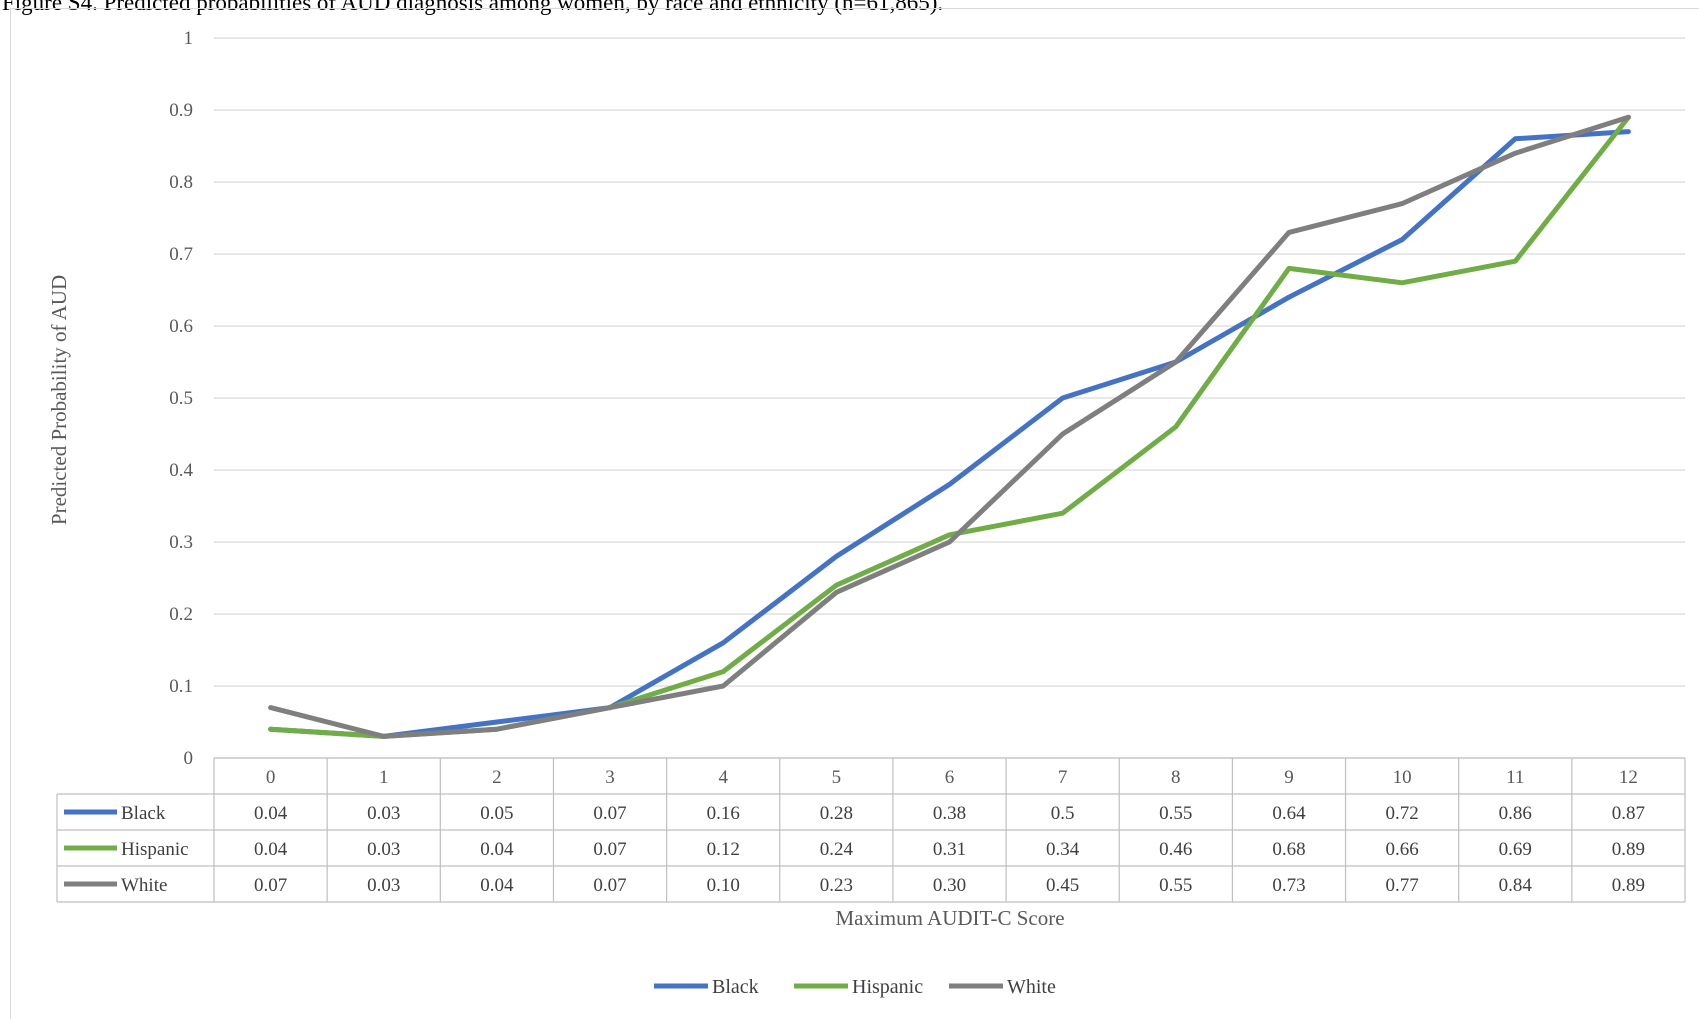  What do you see at coordinates (949, 813) in the screenshot?
I see `table-cell: 0.38` at bounding box center [949, 813].